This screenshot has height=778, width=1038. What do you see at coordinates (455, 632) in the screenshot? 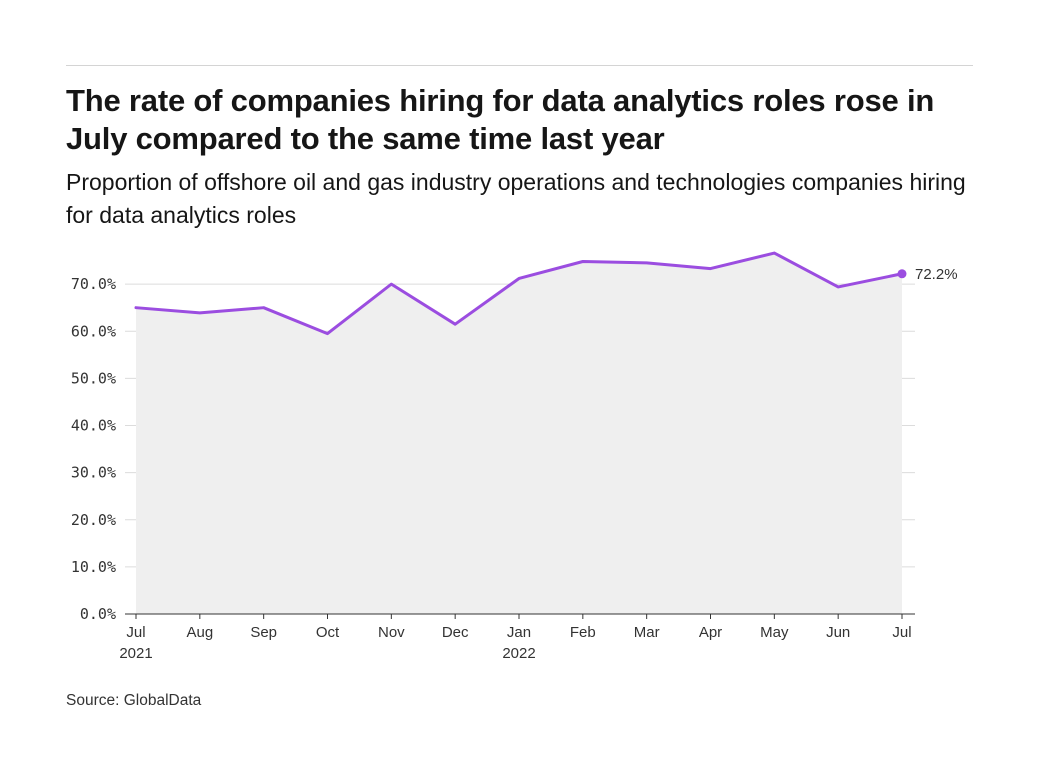
I see `x-tick-label: Dec` at bounding box center [455, 632].